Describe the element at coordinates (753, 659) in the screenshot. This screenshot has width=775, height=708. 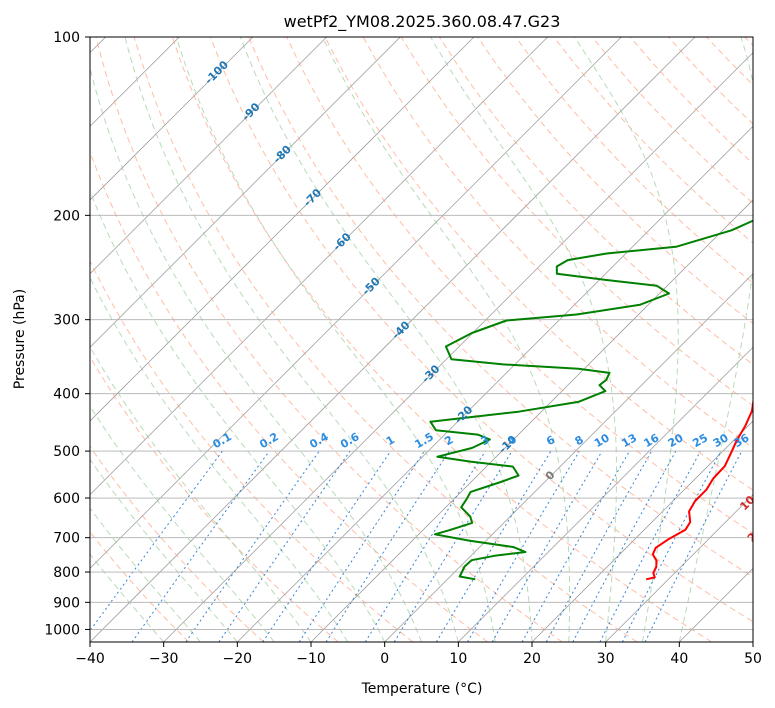
I see `x-tick-label: 50` at that location.